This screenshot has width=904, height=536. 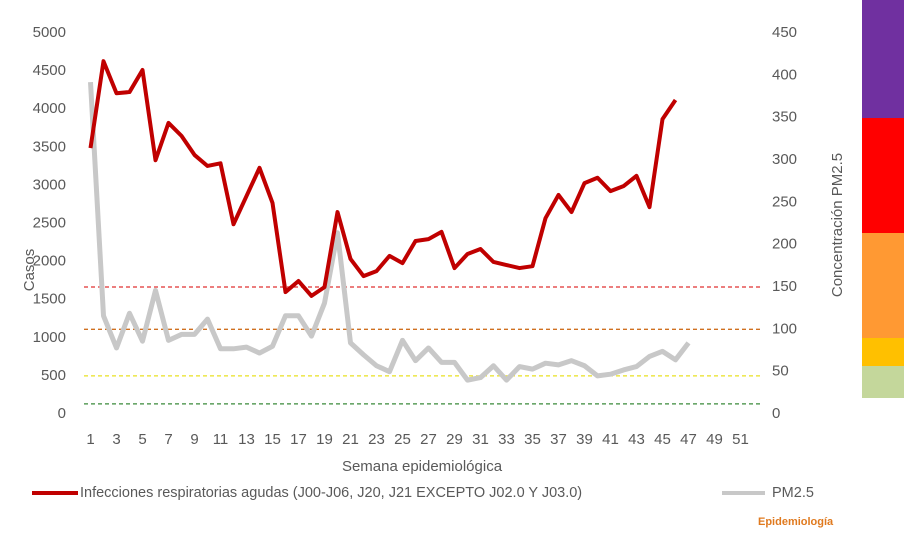 What do you see at coordinates (740, 439) in the screenshot?
I see `x-tick-label: 51` at bounding box center [740, 439].